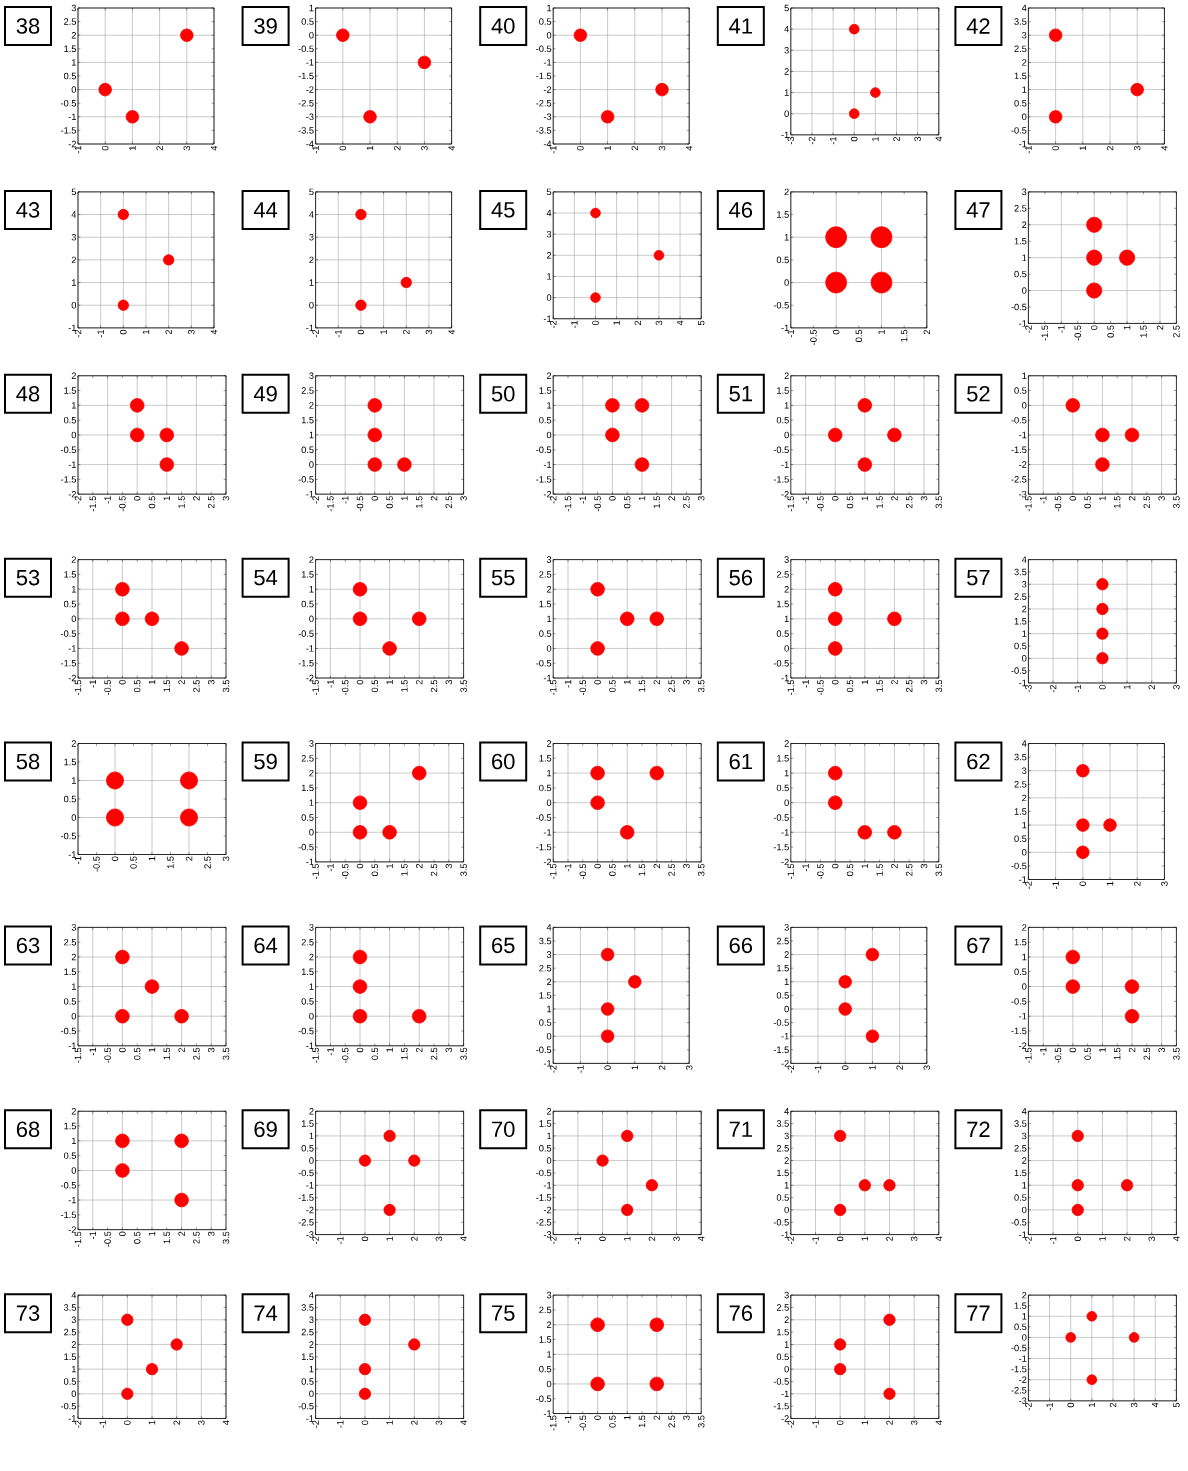  Describe the element at coordinates (28, 26) in the screenshot. I see `chart-title: 38` at that location.